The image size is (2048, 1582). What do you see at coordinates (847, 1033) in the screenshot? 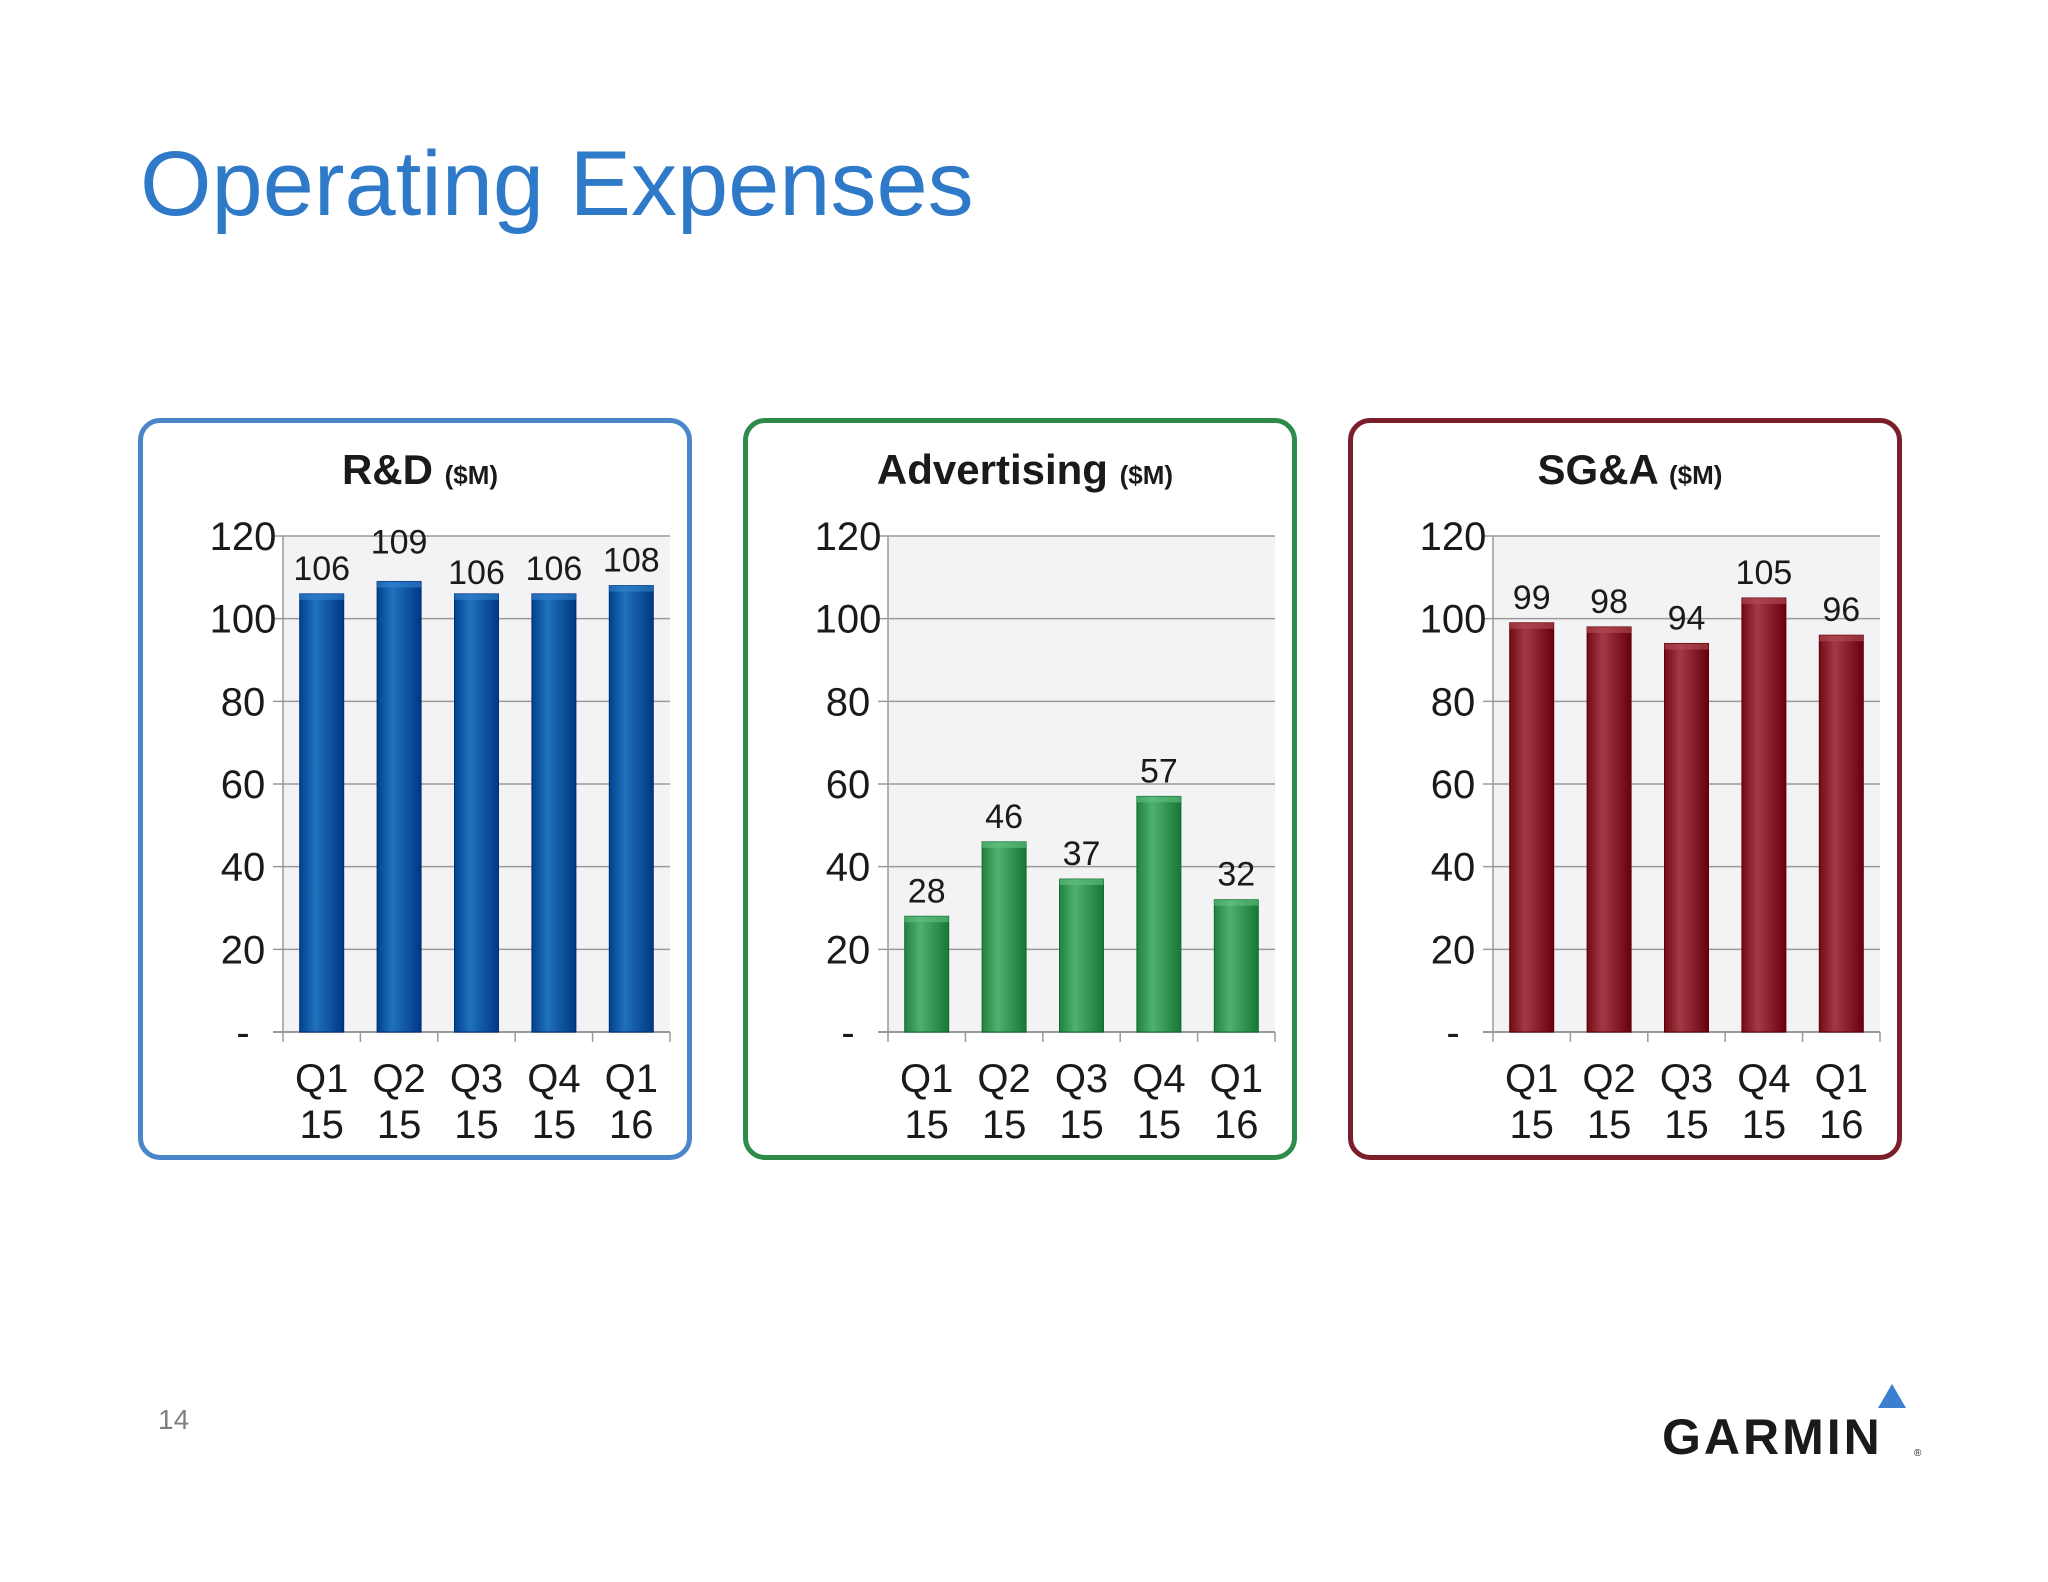
I see `advertising-y-tick-label: -` at bounding box center [847, 1033].